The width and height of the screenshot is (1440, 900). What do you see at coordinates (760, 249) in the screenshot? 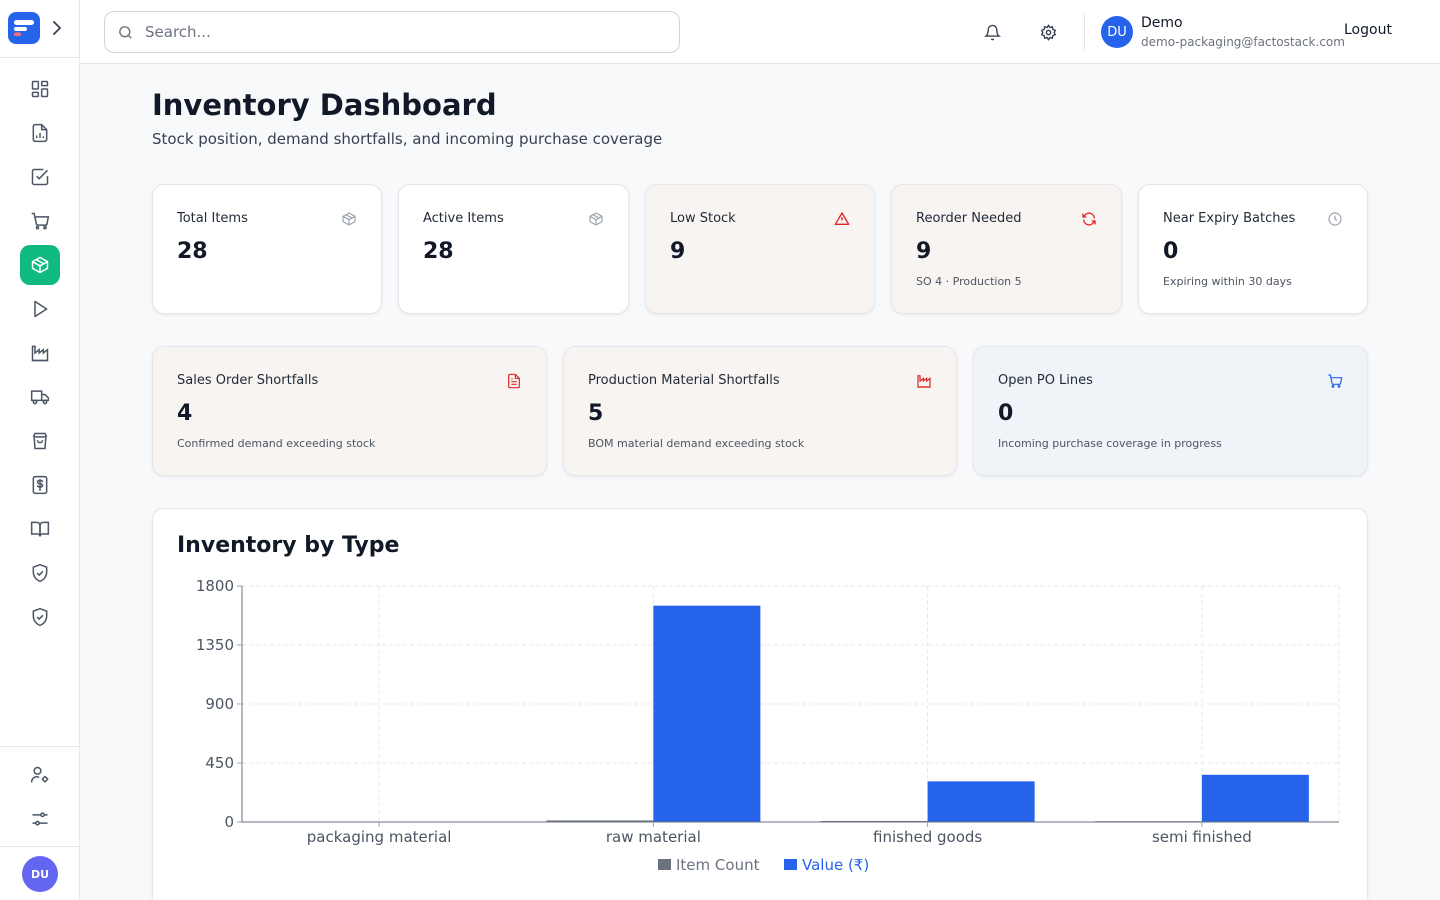
I see `stat-card-low-stock: Low Stock 9` at bounding box center [760, 249].